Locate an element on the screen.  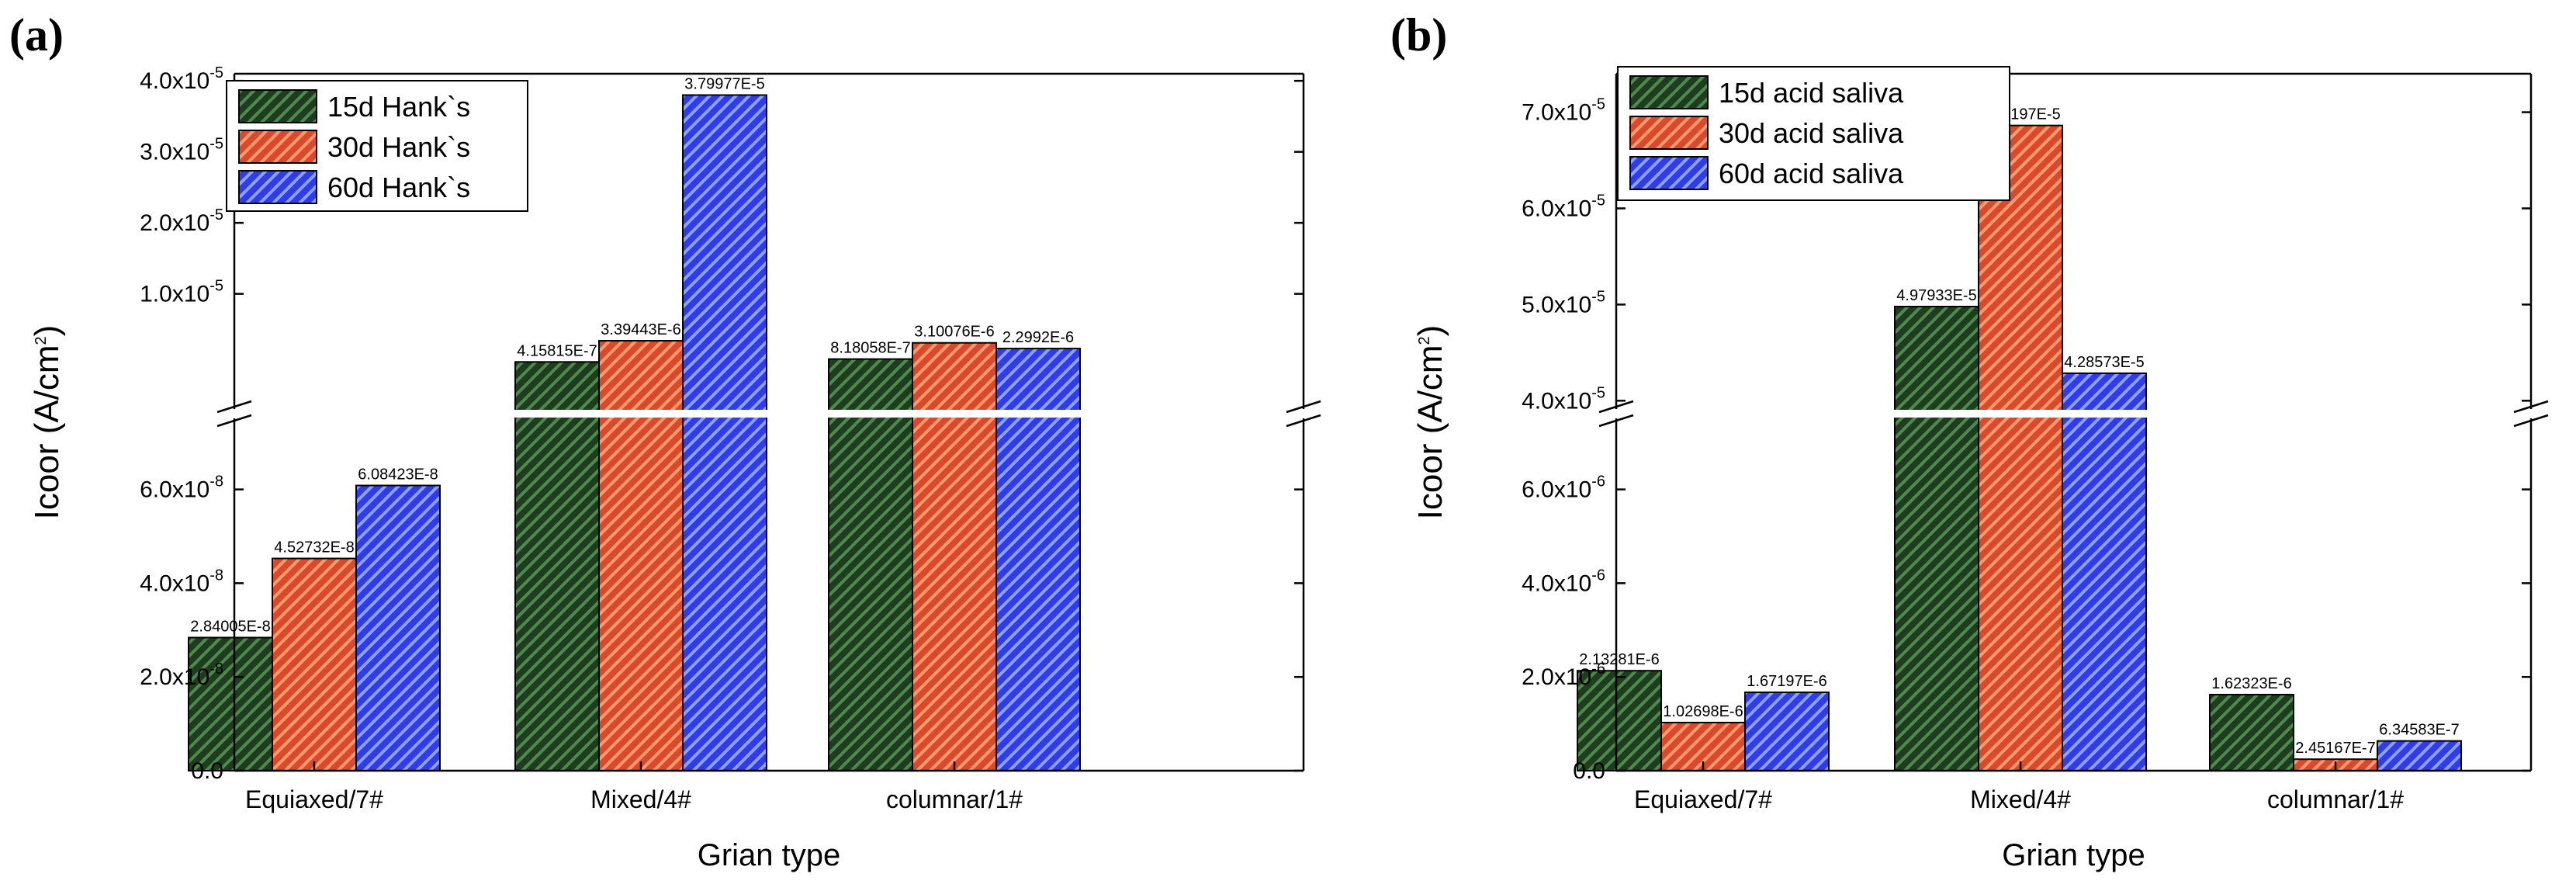
data-label-0-1: 4.15815E-7 is located at coordinates (557, 350).